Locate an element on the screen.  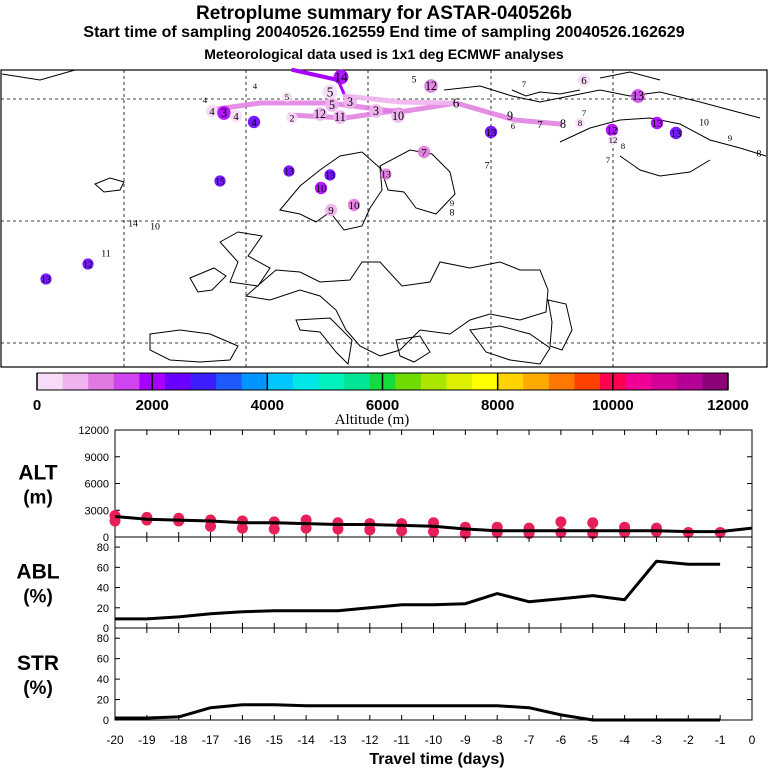
colorbar-tick-label: 10000 is located at coordinates (613, 405).